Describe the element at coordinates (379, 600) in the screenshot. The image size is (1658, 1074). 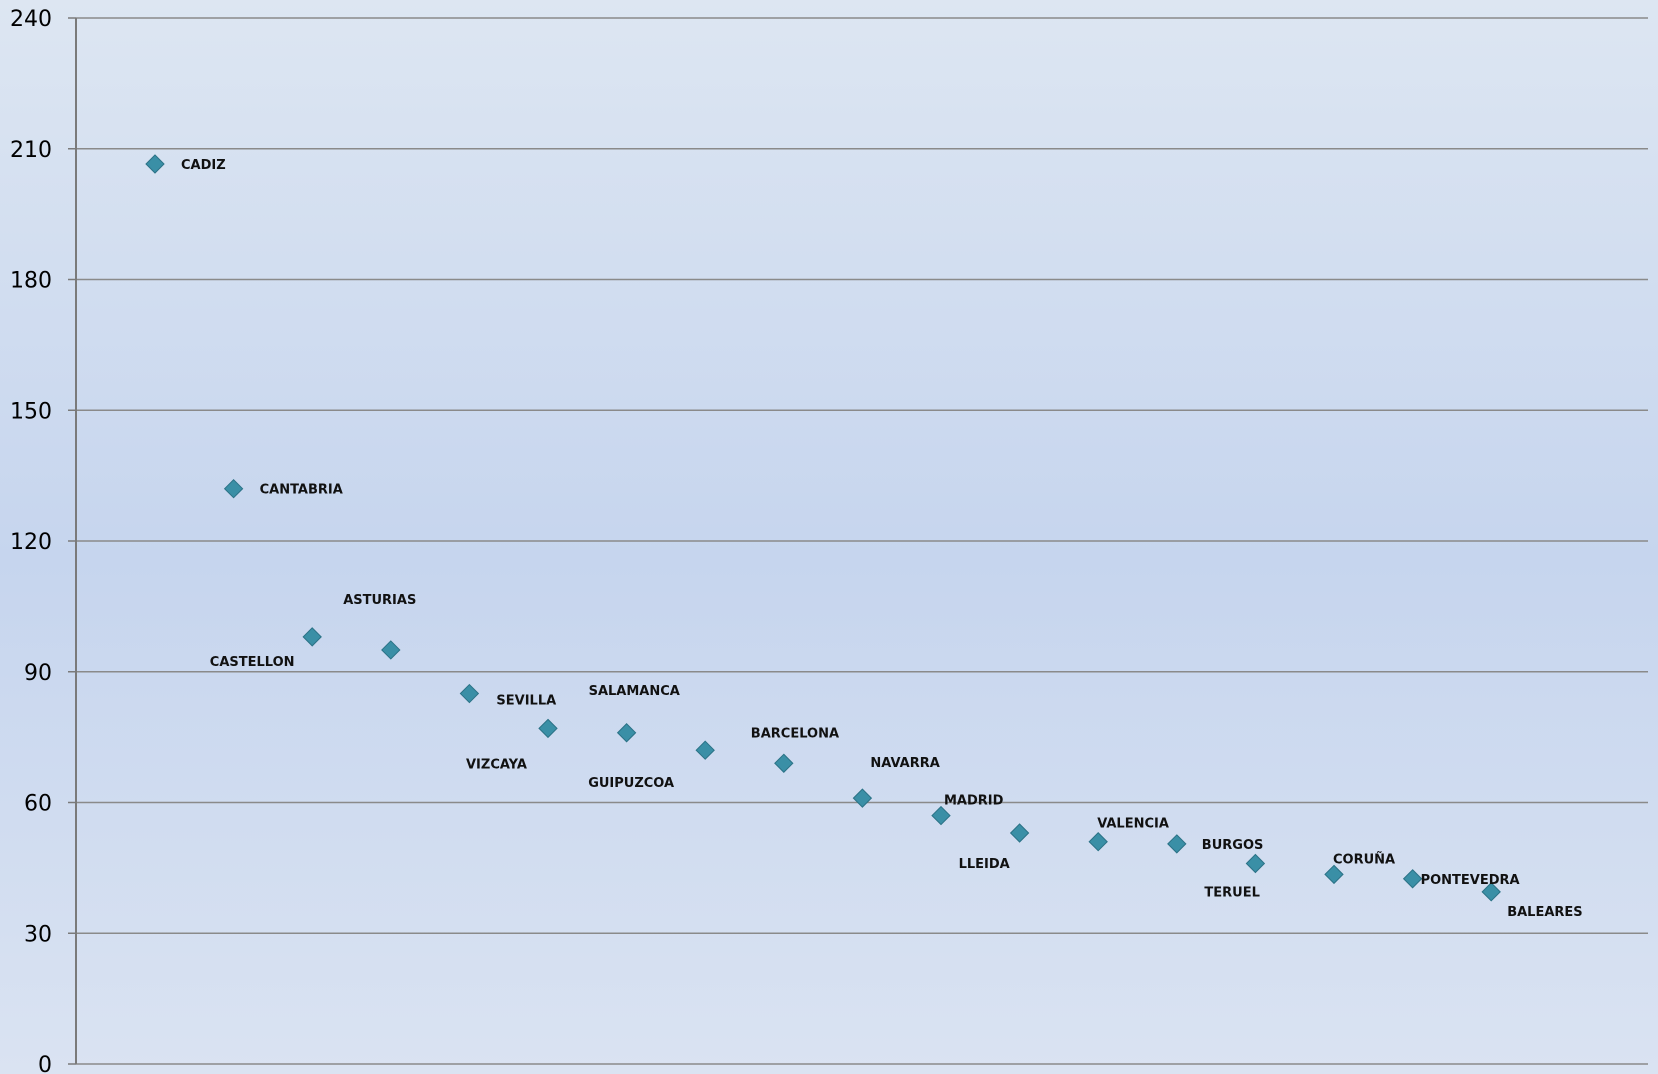
I see `data-label-asturias: ASTURIAS` at that location.